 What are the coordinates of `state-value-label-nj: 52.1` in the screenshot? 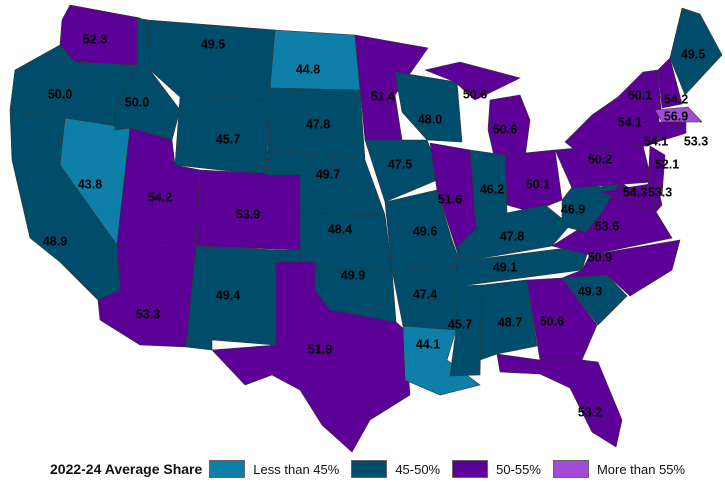 It's located at (667, 164).